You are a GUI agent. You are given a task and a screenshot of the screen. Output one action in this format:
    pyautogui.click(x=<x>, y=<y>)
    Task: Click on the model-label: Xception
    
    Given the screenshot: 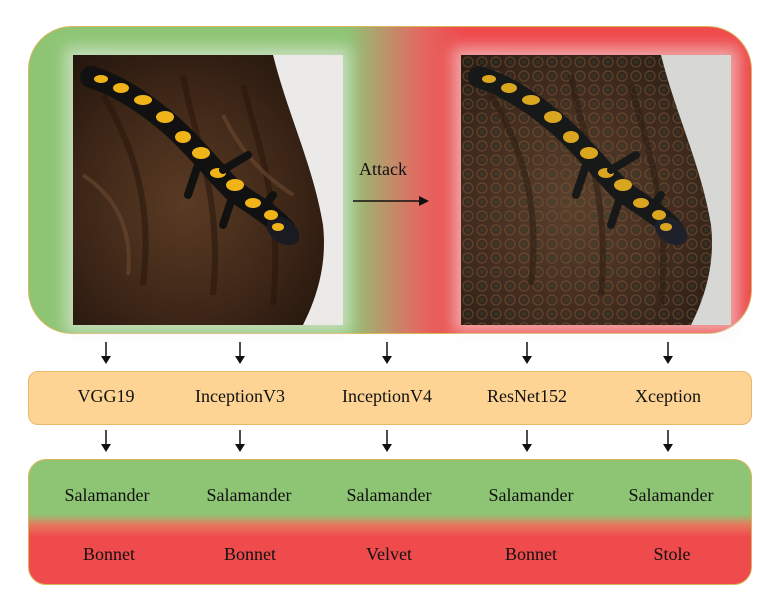 What is the action you would take?
    pyautogui.click(x=668, y=396)
    